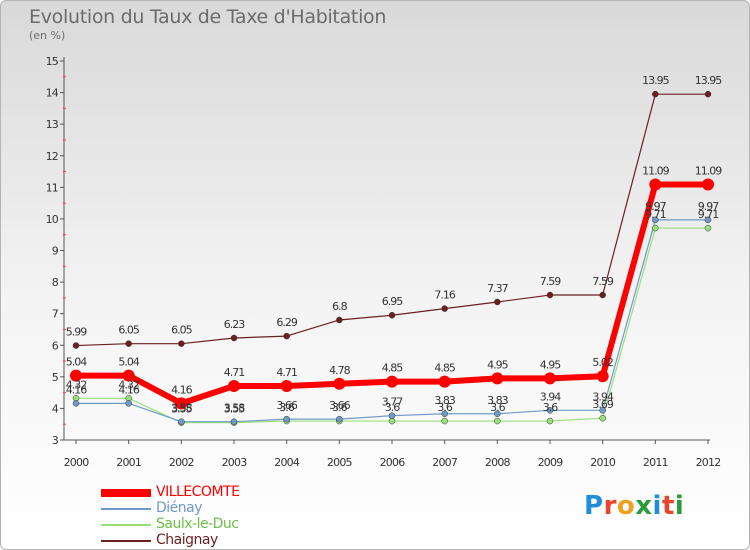 The image size is (750, 550). I want to click on data-label: 5.02, so click(602, 362).